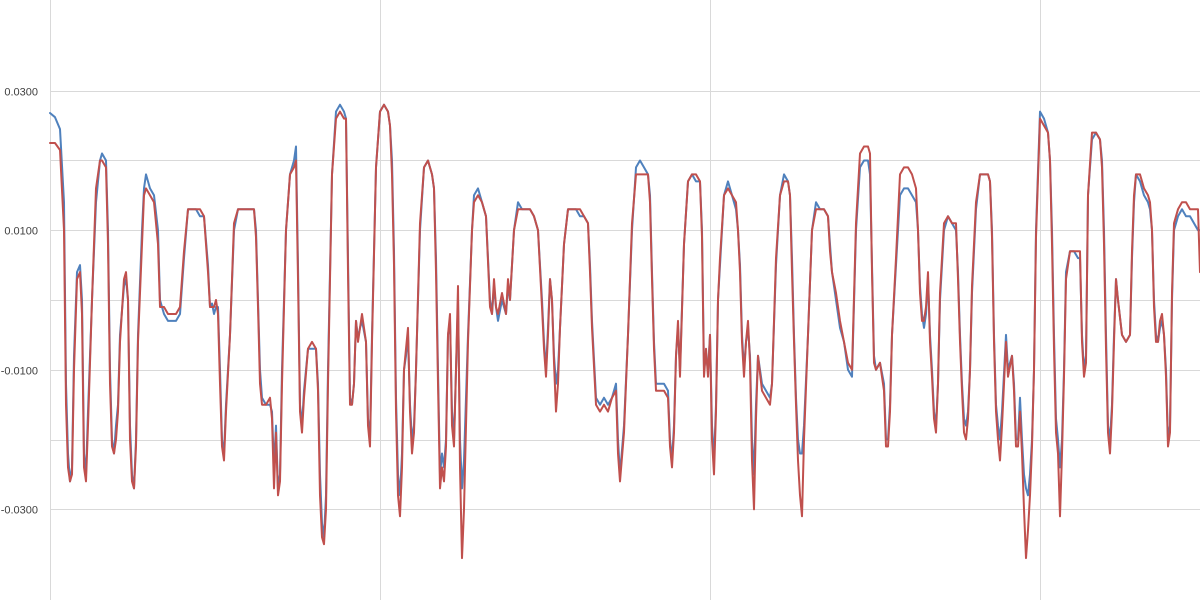  I want to click on y-tick-label: -0.0300, so click(19, 511).